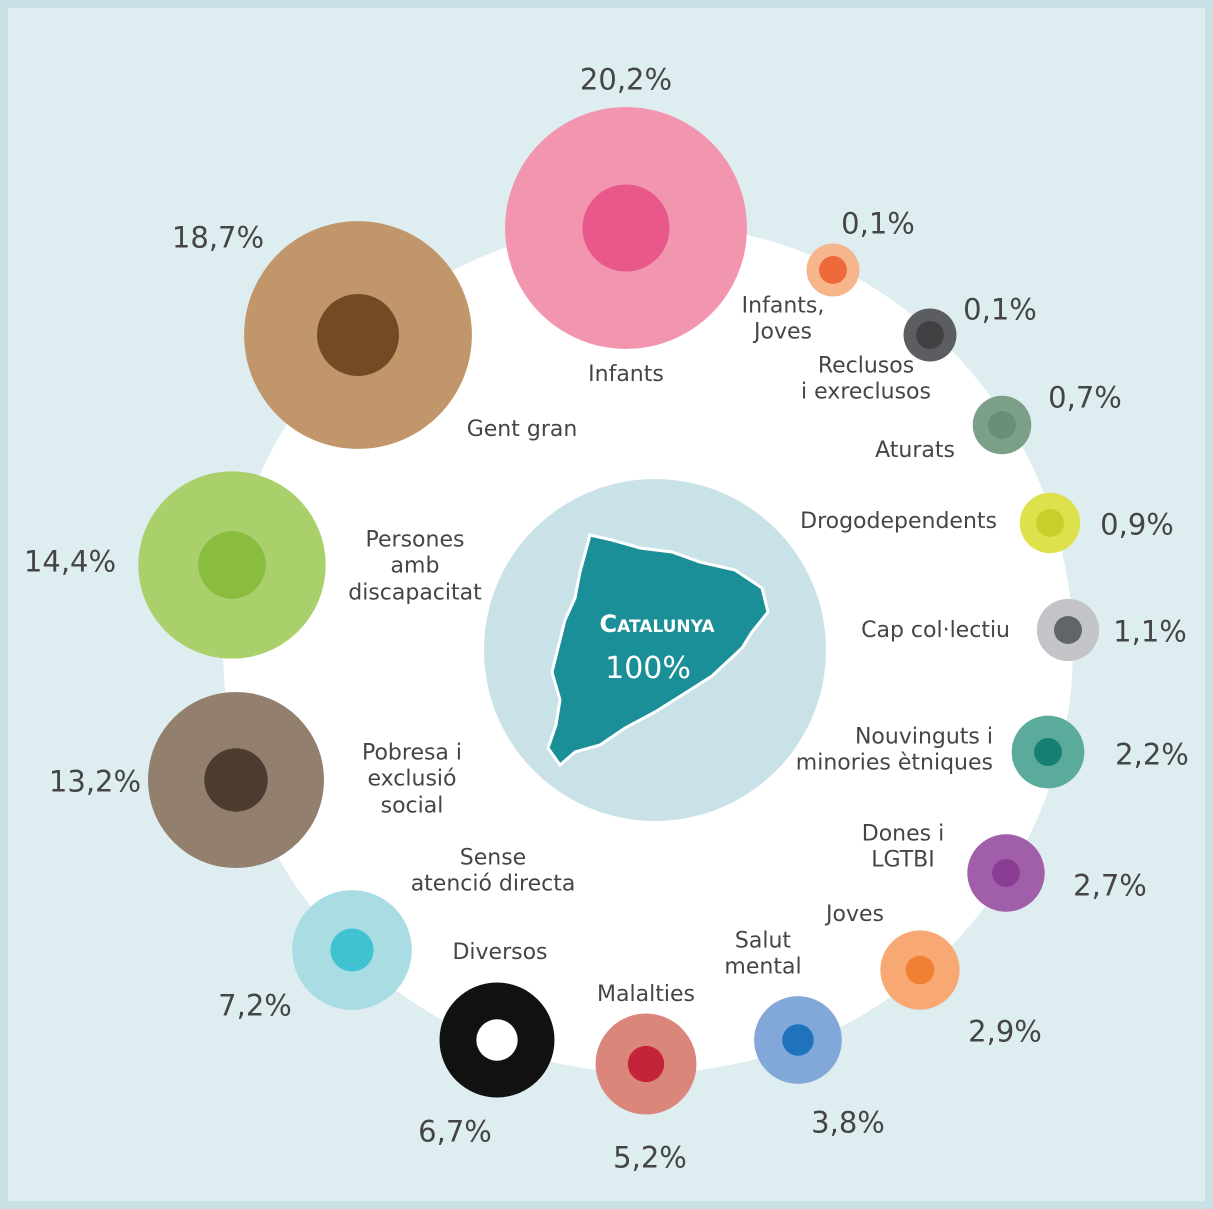 The width and height of the screenshot is (1213, 1209). Describe the element at coordinates (1110, 885) in the screenshot. I see `value-label: 2,7%` at that location.